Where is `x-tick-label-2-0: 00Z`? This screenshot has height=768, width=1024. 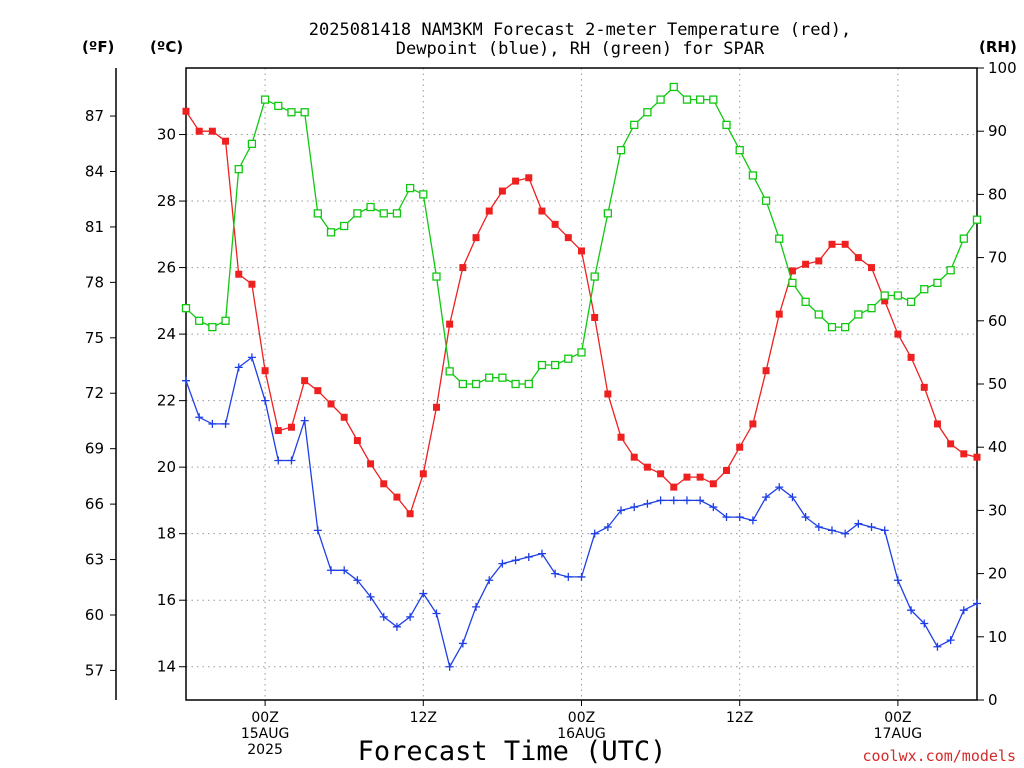
x-tick-label-2-0: 00Z is located at coordinates (581, 718).